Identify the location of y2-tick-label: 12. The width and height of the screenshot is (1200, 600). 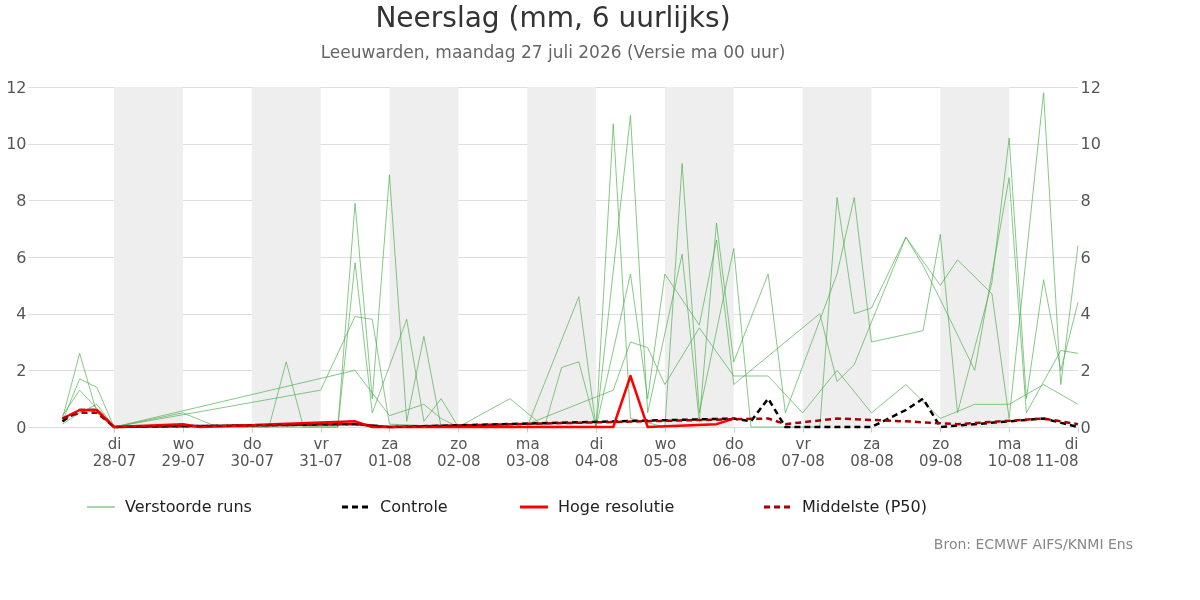
(1090, 87).